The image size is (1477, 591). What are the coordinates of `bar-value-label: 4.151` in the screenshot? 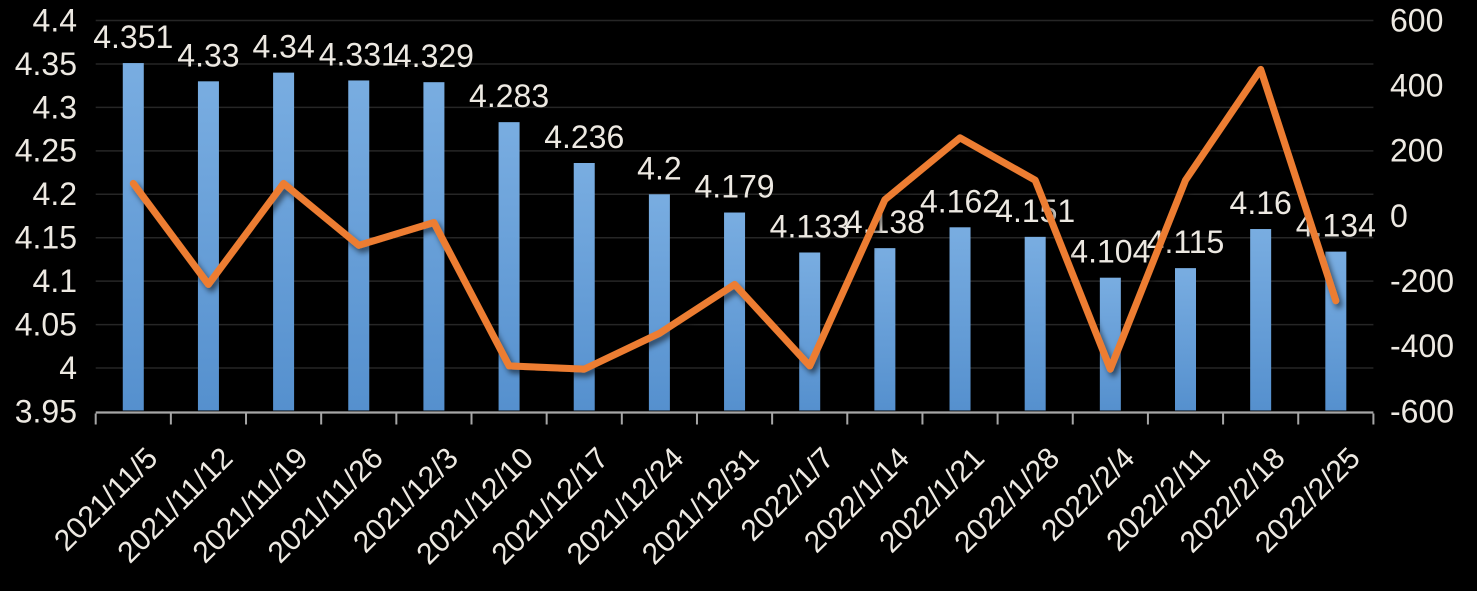 It's located at (1035, 211).